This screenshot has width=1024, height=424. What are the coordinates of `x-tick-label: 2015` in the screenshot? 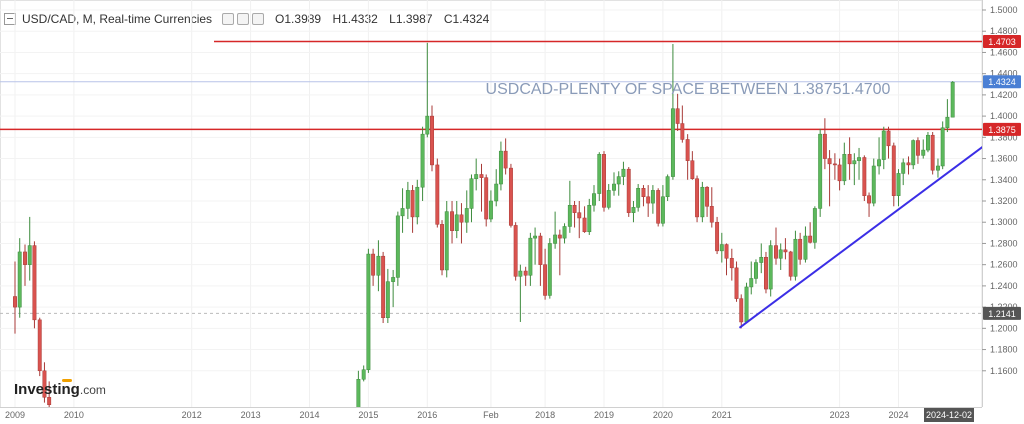 It's located at (368, 415).